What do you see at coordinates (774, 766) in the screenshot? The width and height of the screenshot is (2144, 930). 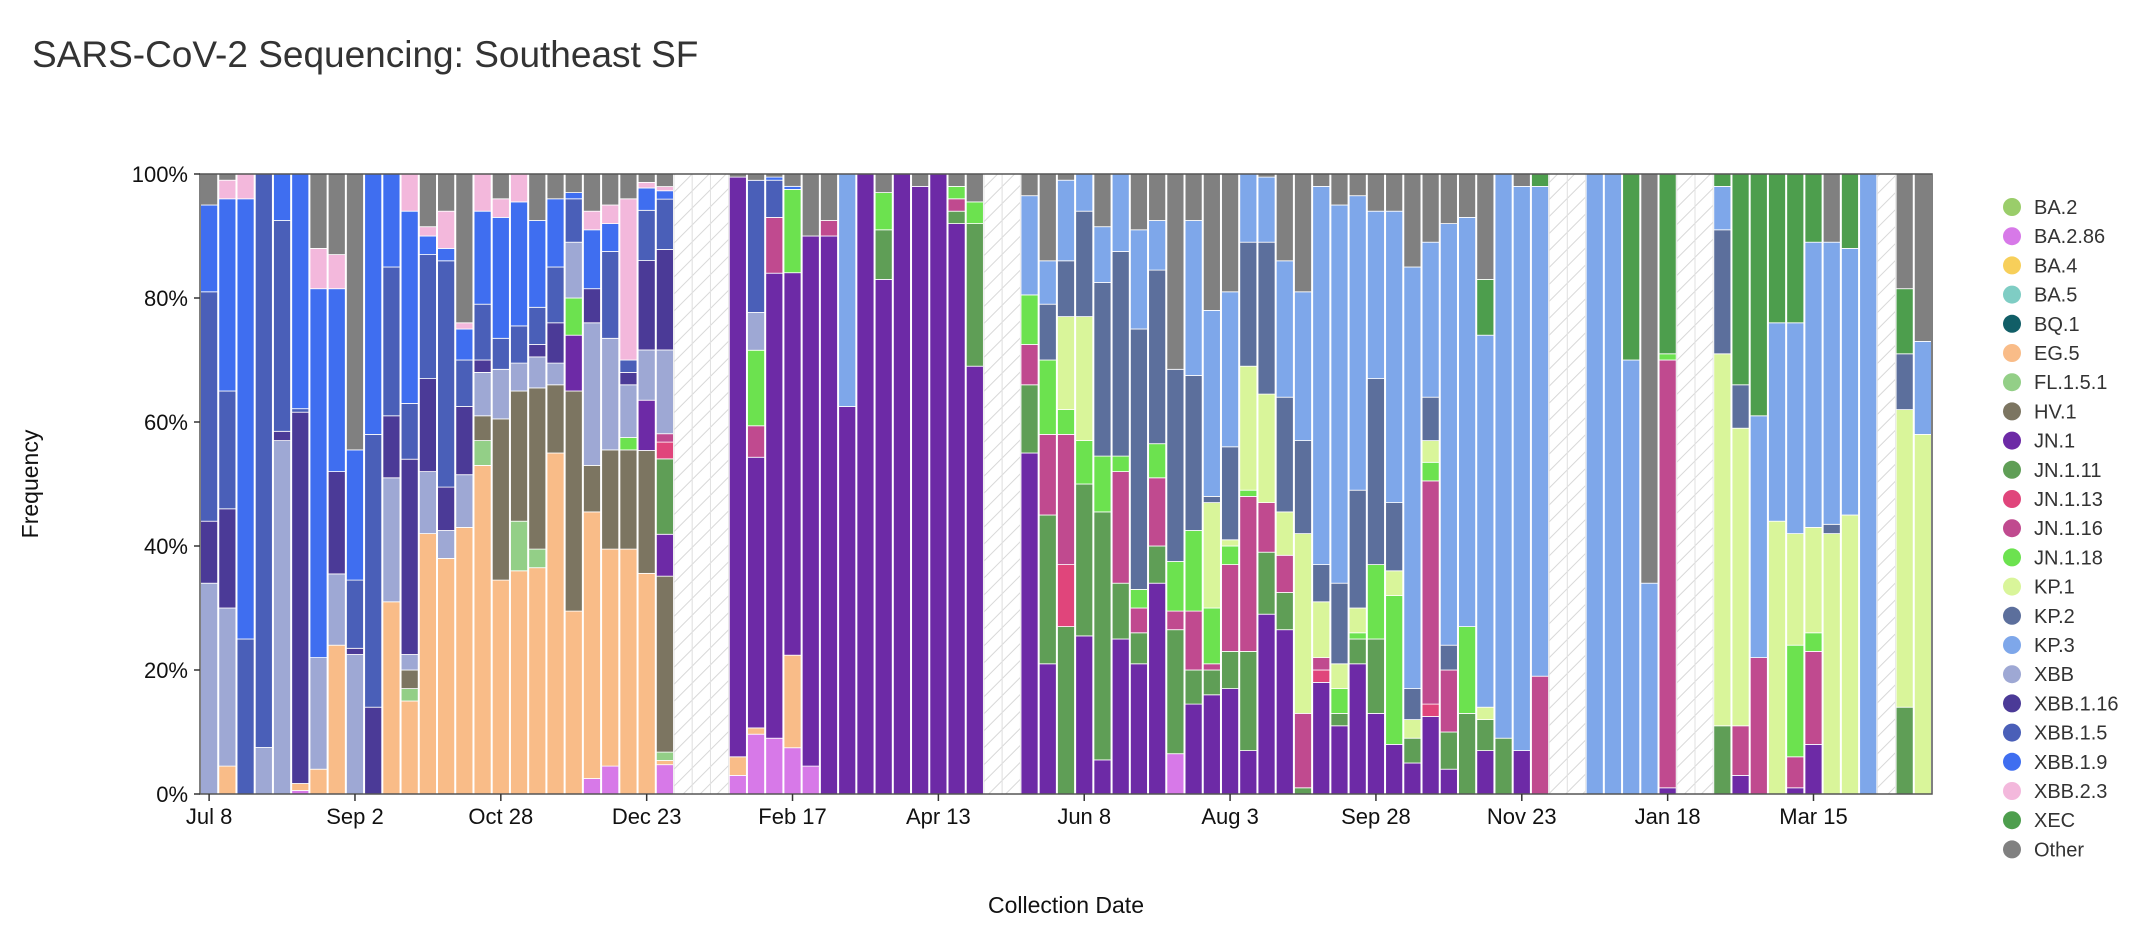 I see `segment-BA.2.86` at bounding box center [774, 766].